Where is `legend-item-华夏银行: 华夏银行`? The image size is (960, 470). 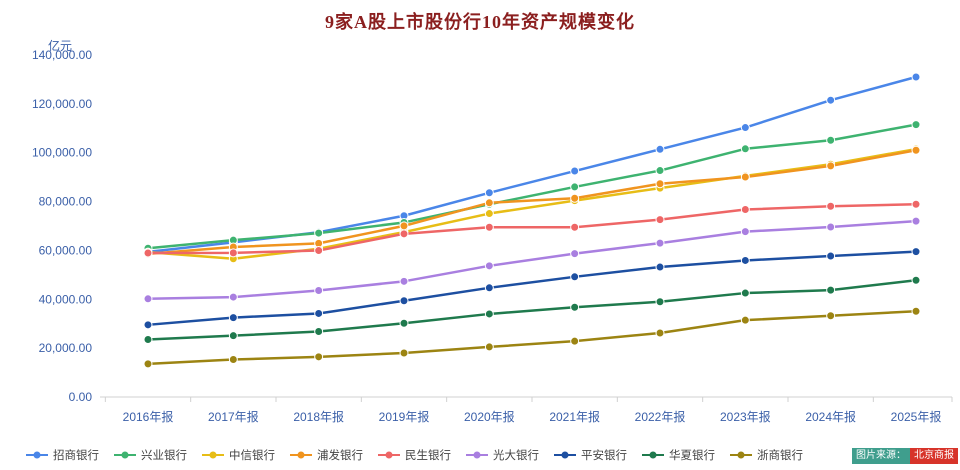
legend-item-华夏银行: 华夏银行 is located at coordinates (678, 455).